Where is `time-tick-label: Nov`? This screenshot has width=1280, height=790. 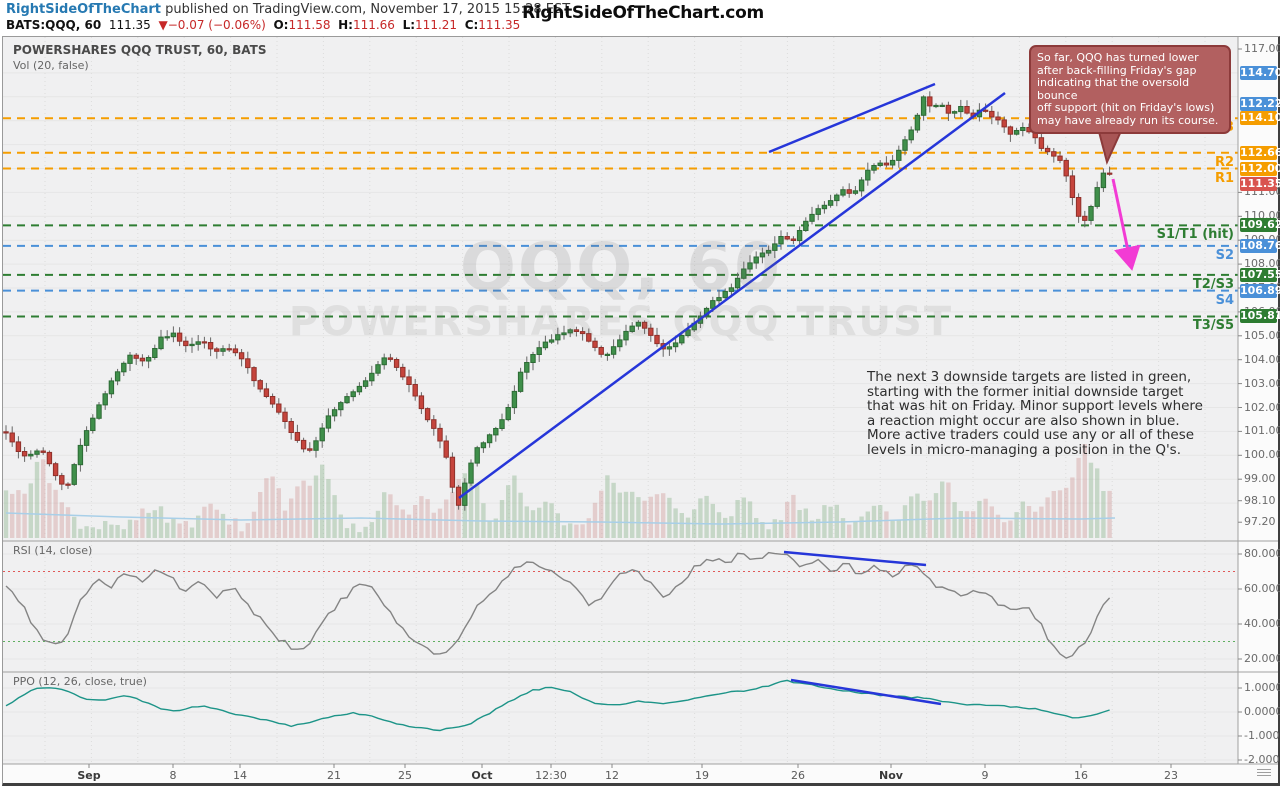 time-tick-label: Nov is located at coordinates (891, 775).